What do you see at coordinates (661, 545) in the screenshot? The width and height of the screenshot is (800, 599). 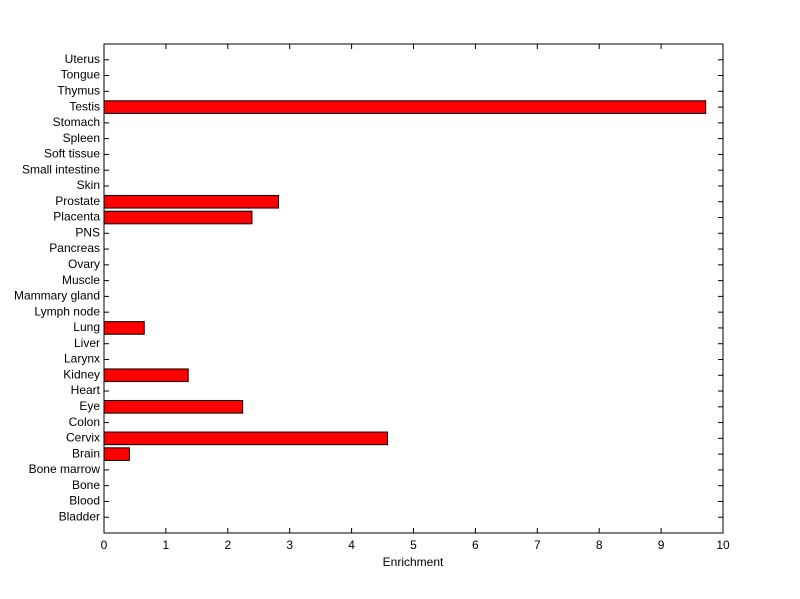 I see `x-tick-label: 9` at bounding box center [661, 545].